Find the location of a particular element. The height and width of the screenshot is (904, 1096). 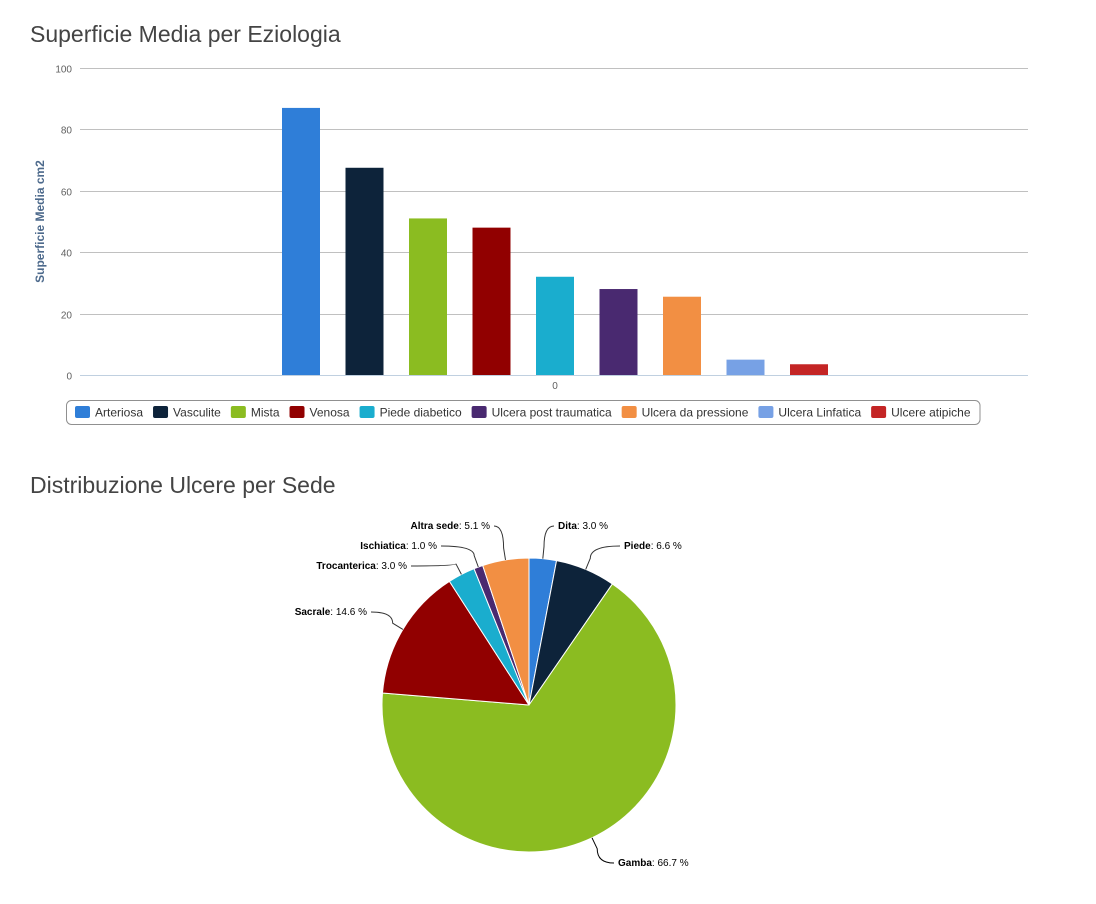

pie-label-ischiatica: Ischiatica: 1.0 % is located at coordinates (398, 546).